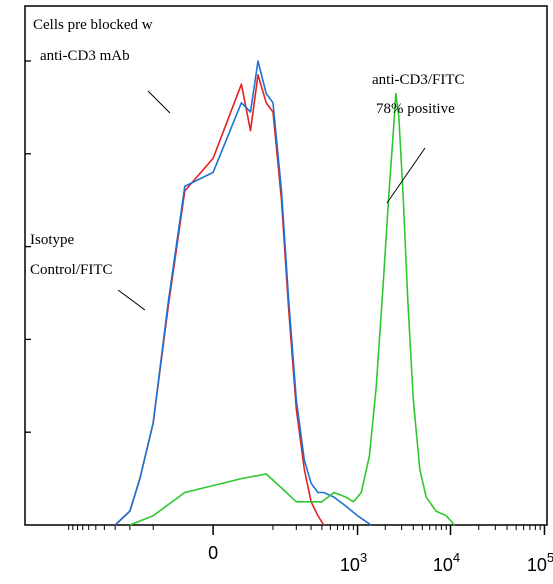 The image size is (553, 584). What do you see at coordinates (131, 300) in the screenshot?
I see `annotation-isotype-pointer` at bounding box center [131, 300].